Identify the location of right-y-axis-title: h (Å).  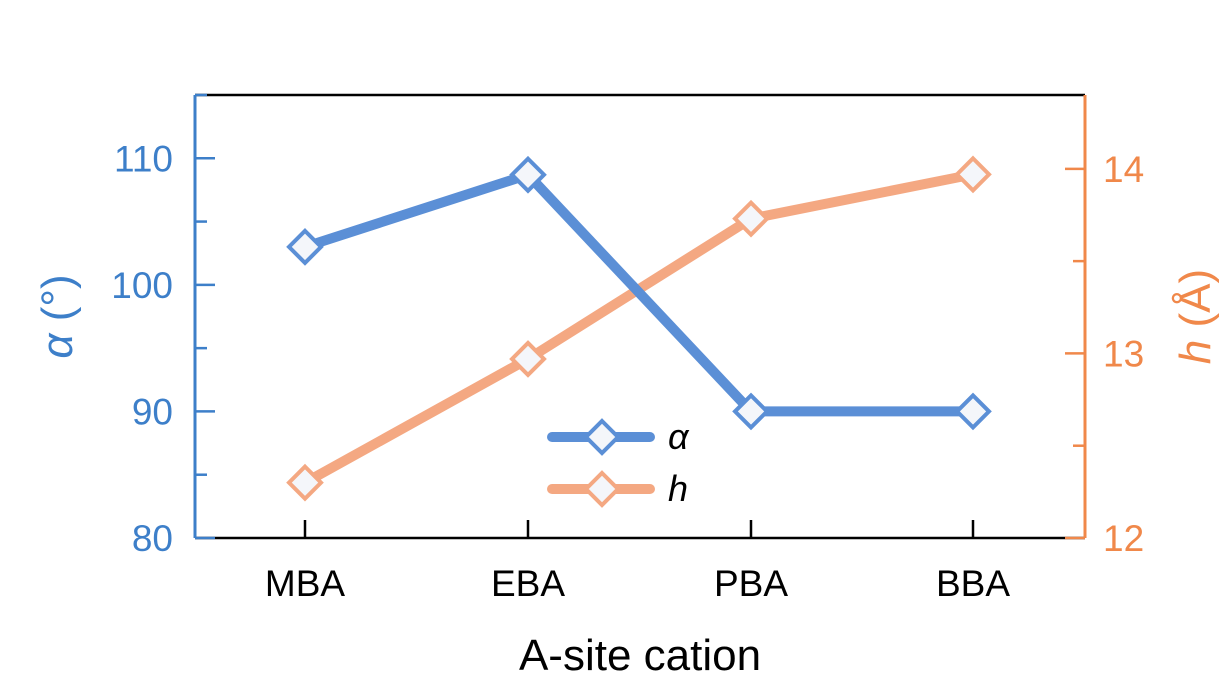
(1195, 316).